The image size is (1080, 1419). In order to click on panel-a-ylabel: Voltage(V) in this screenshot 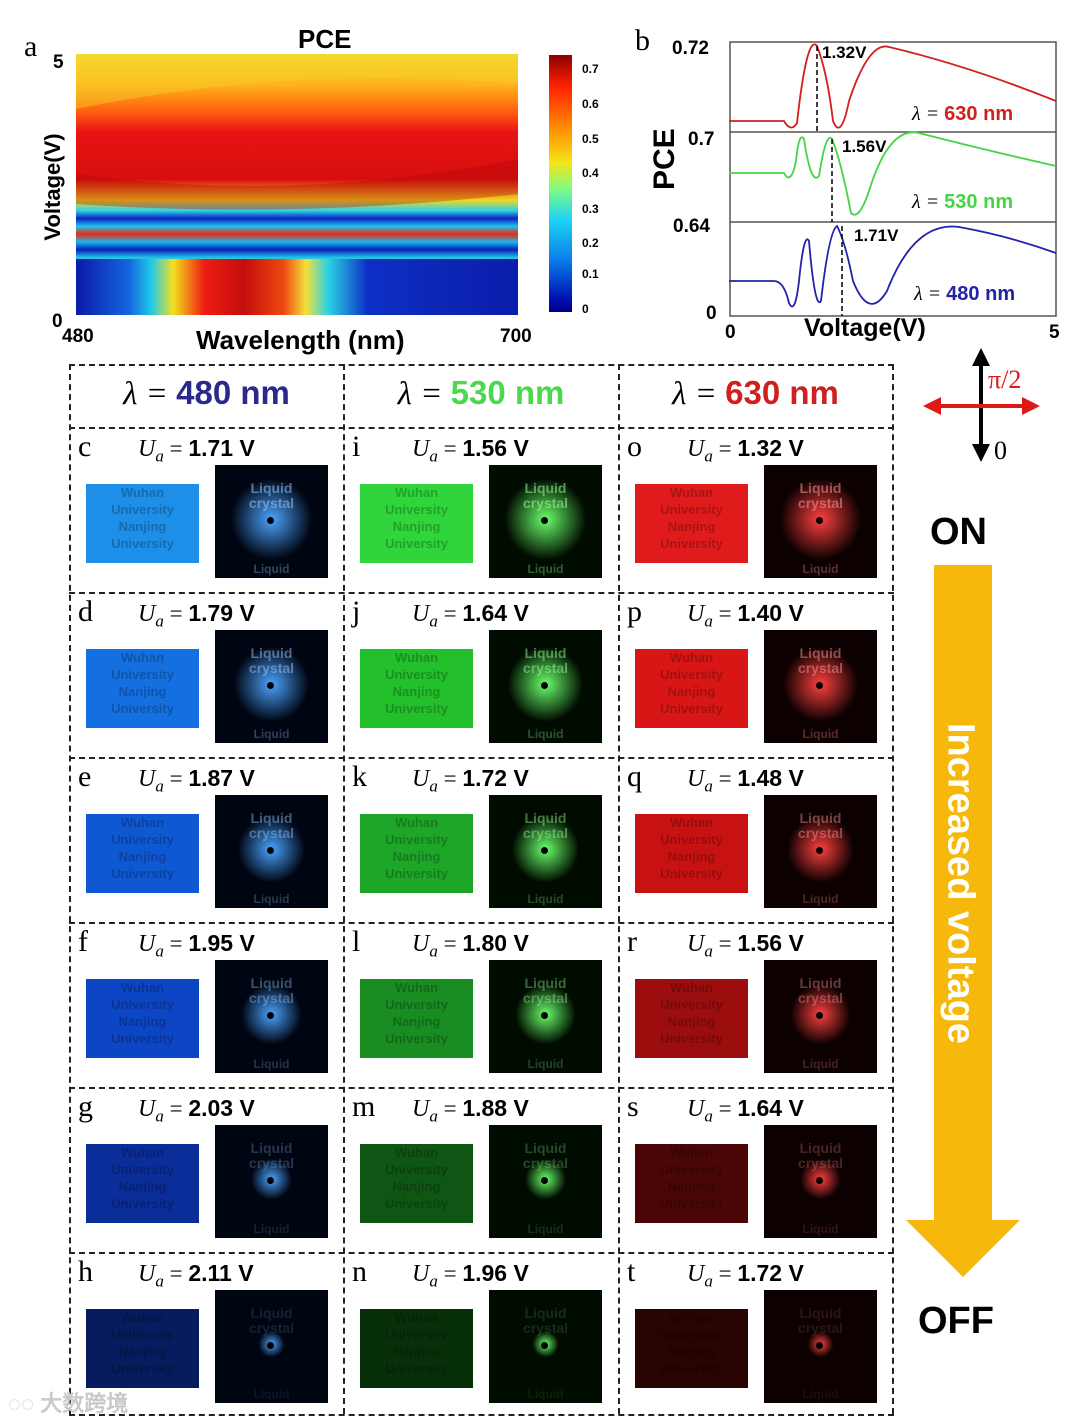, I will do `click(52, 187)`.